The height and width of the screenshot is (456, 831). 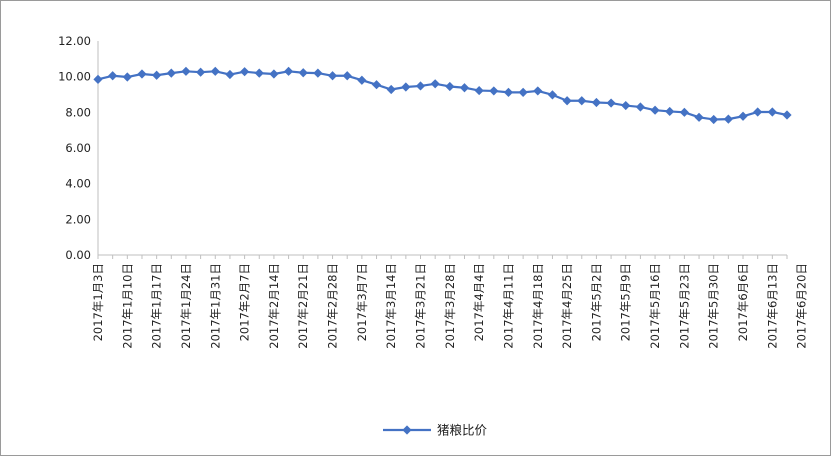 I want to click on x-tick-label: 2017年3月7日, so click(x=362, y=302).